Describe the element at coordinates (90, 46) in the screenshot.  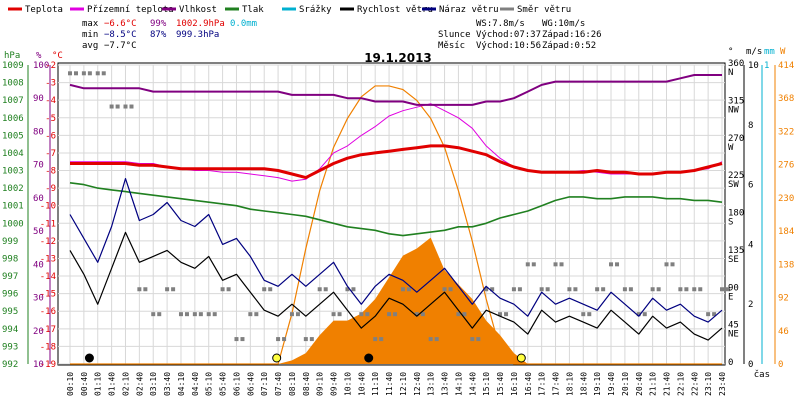
I see `avg-label: avg` at that location.